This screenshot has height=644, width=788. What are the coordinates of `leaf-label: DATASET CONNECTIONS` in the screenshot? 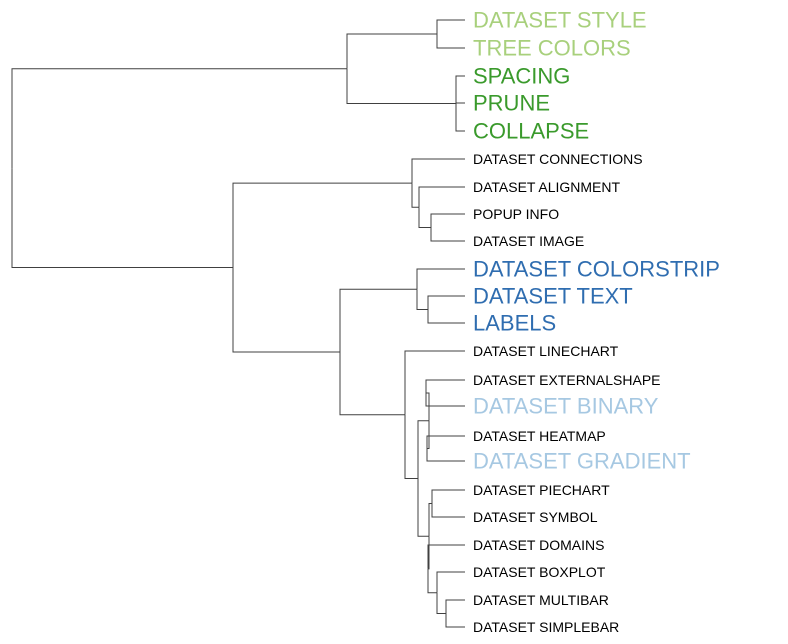 It's located at (558, 159).